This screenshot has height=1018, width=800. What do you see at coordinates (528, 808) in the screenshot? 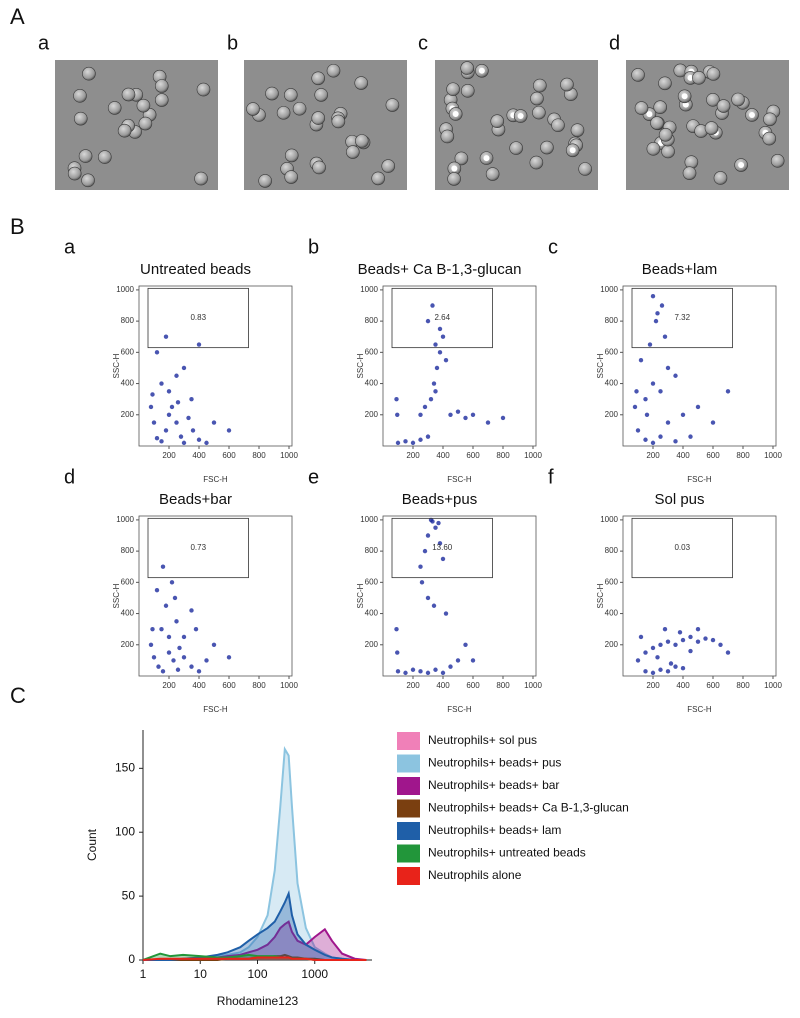
I see `legend-label: Neutrophils+ beads+ Ca B-1,3-glucan` at bounding box center [528, 808].